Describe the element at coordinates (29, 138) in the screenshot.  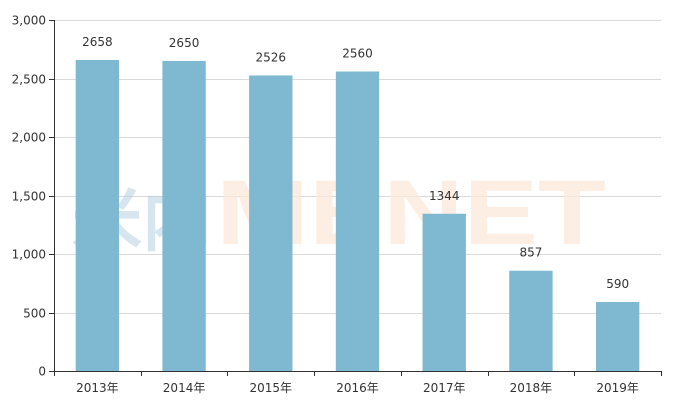
I see `y-tick-label: 2,000` at that location.